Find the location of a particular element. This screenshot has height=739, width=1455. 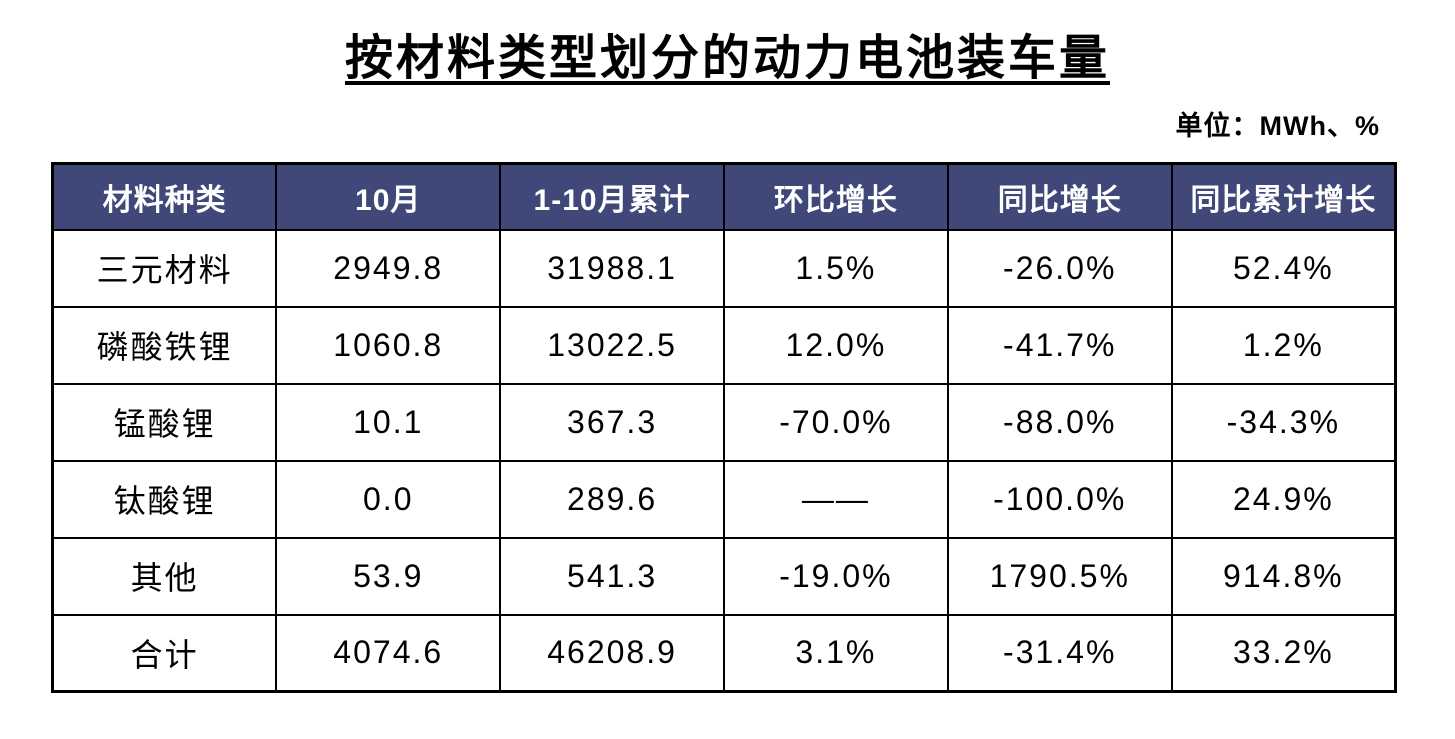

table-cell: 12.0% is located at coordinates (835, 345).